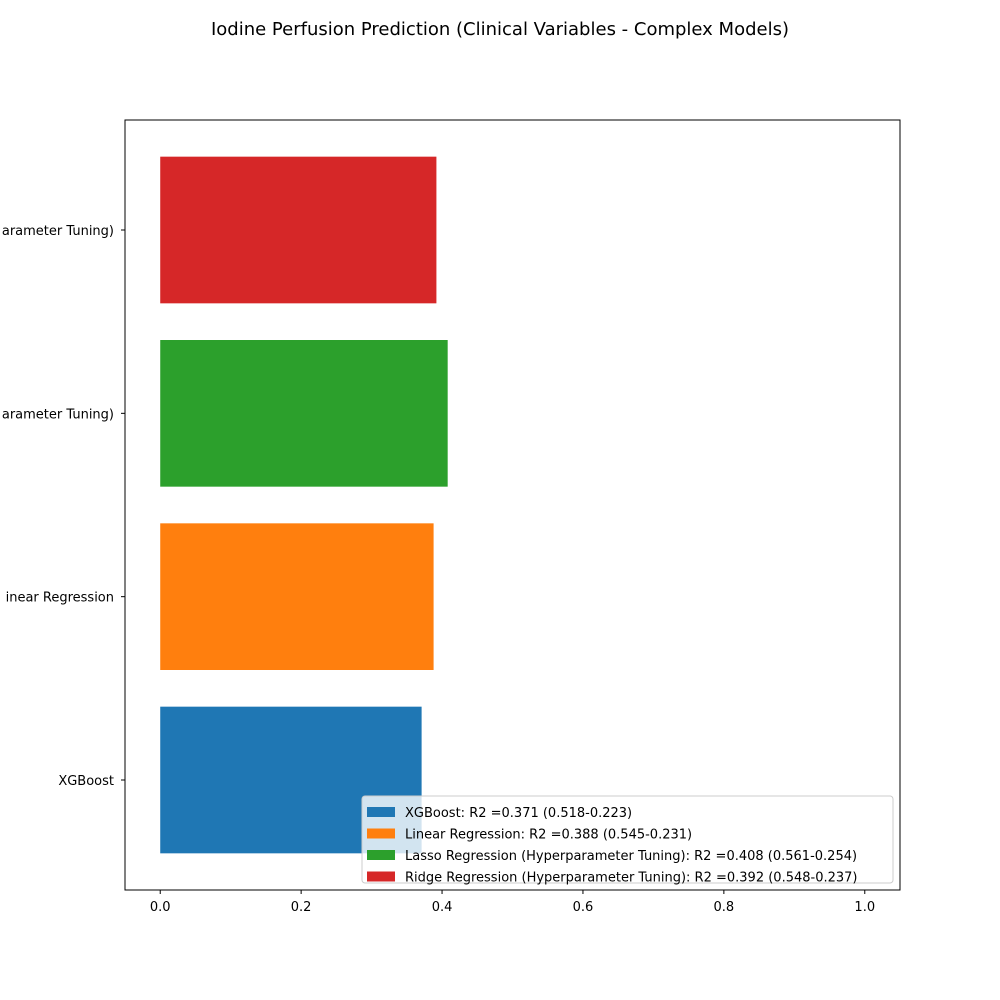 The image size is (1000, 1000). Describe the element at coordinates (724, 907) in the screenshot. I see `x-tick-label: 0.8` at that location.